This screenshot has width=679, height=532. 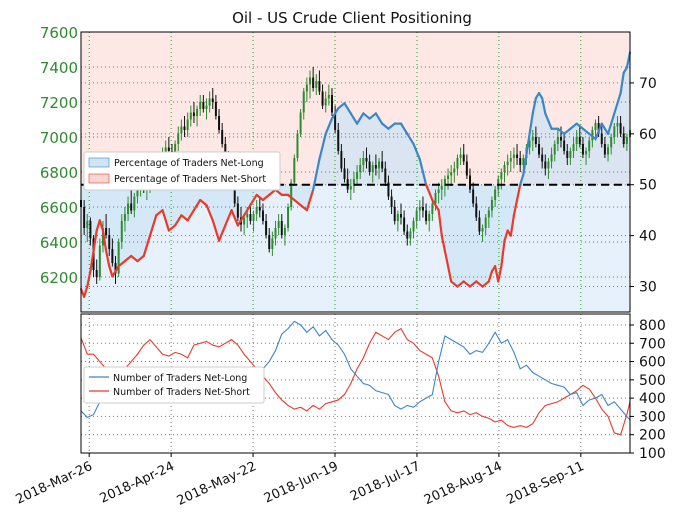 I want to click on count-tick-label: 200, so click(x=652, y=436).